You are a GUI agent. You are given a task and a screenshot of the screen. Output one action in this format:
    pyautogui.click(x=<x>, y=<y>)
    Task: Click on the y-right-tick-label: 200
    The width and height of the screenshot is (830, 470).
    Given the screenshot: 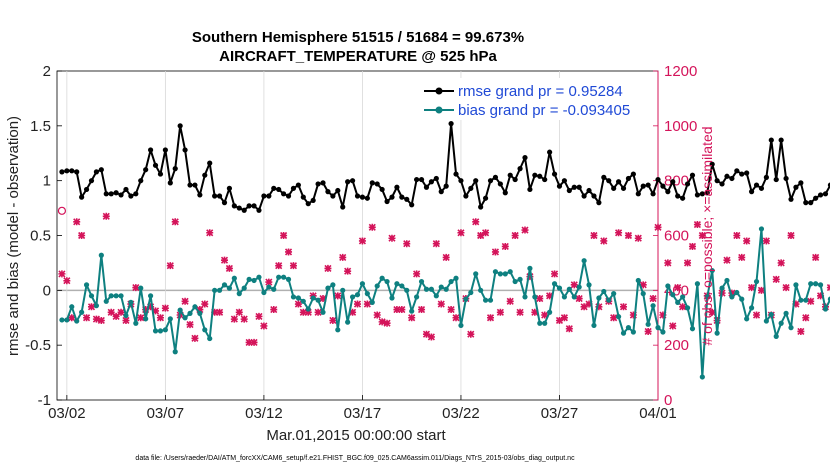 What is the action you would take?
    pyautogui.click(x=676, y=345)
    